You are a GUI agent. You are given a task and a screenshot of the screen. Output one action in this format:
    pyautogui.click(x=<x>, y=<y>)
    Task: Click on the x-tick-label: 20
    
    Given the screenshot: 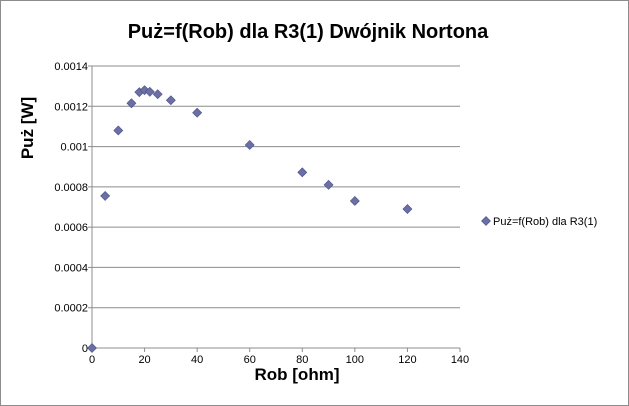 What is the action you would take?
    pyautogui.click(x=144, y=360)
    